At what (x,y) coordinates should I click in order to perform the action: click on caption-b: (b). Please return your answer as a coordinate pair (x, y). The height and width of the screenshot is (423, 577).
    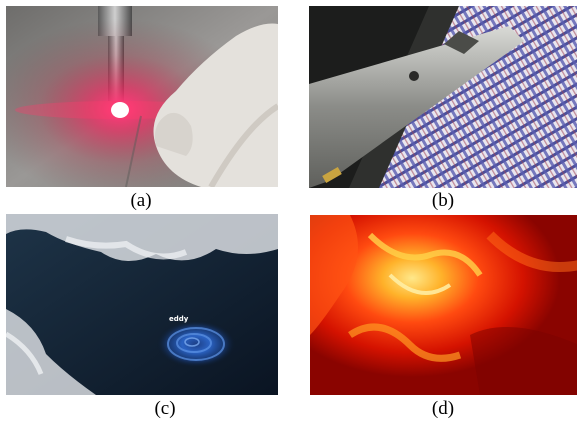
    Looking at the image, I should click on (443, 200).